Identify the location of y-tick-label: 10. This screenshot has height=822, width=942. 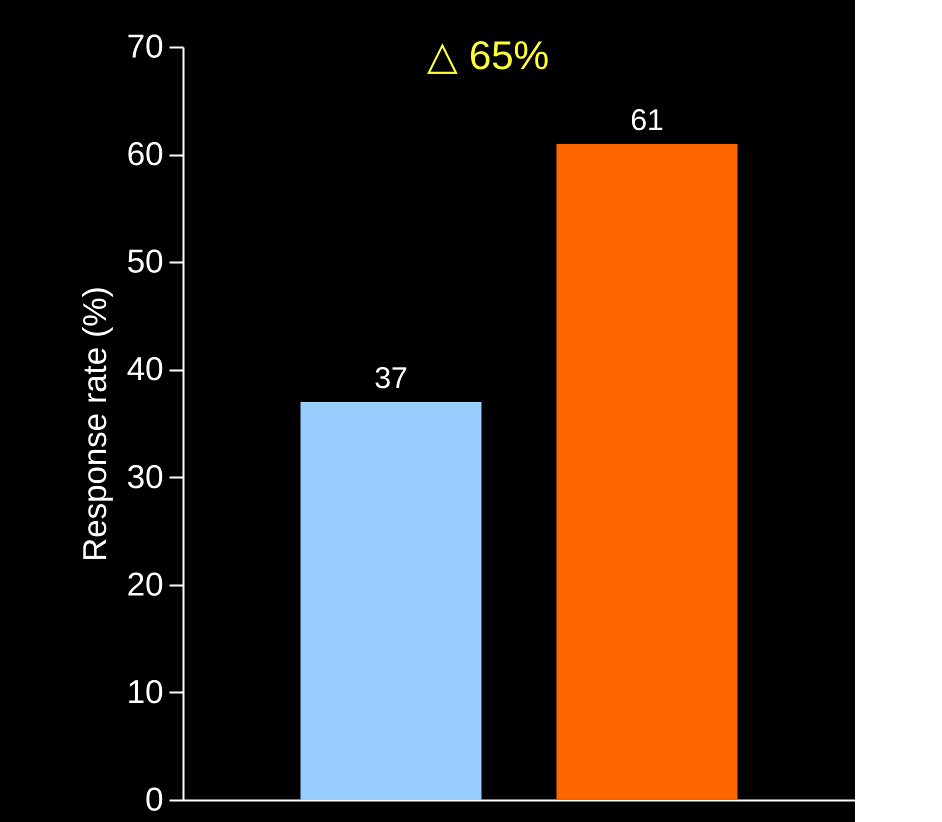
(145, 691).